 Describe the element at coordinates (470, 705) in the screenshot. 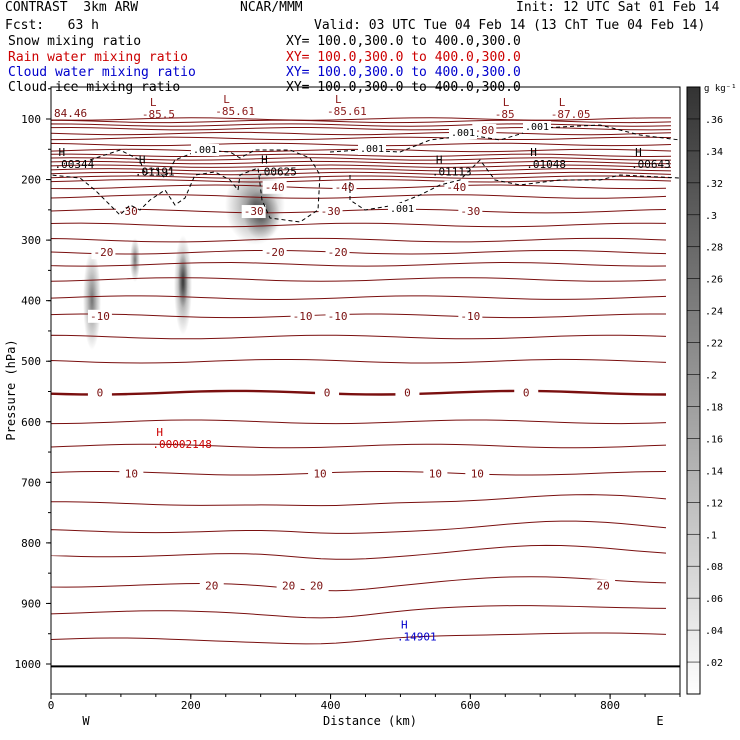

I see `x-tick-label: 600` at that location.